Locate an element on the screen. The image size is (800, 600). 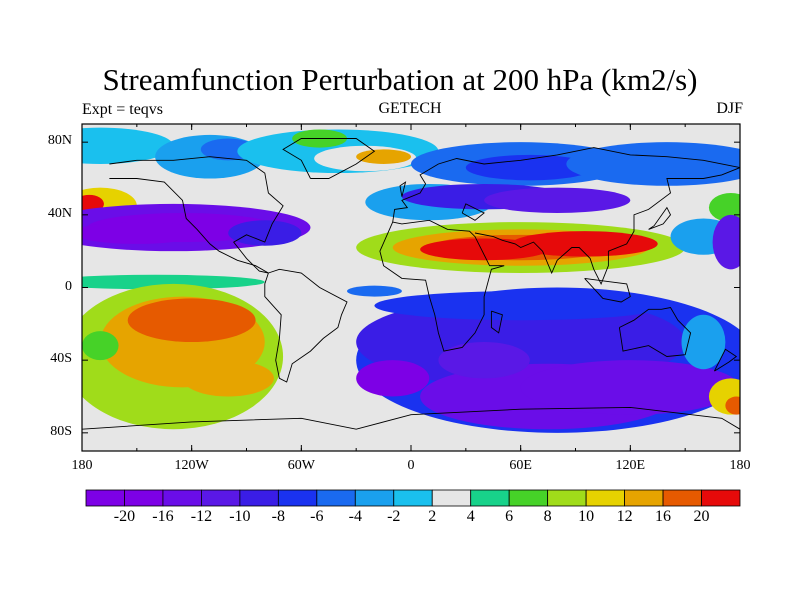
colorbar-label: 20 is located at coordinates (701, 516).